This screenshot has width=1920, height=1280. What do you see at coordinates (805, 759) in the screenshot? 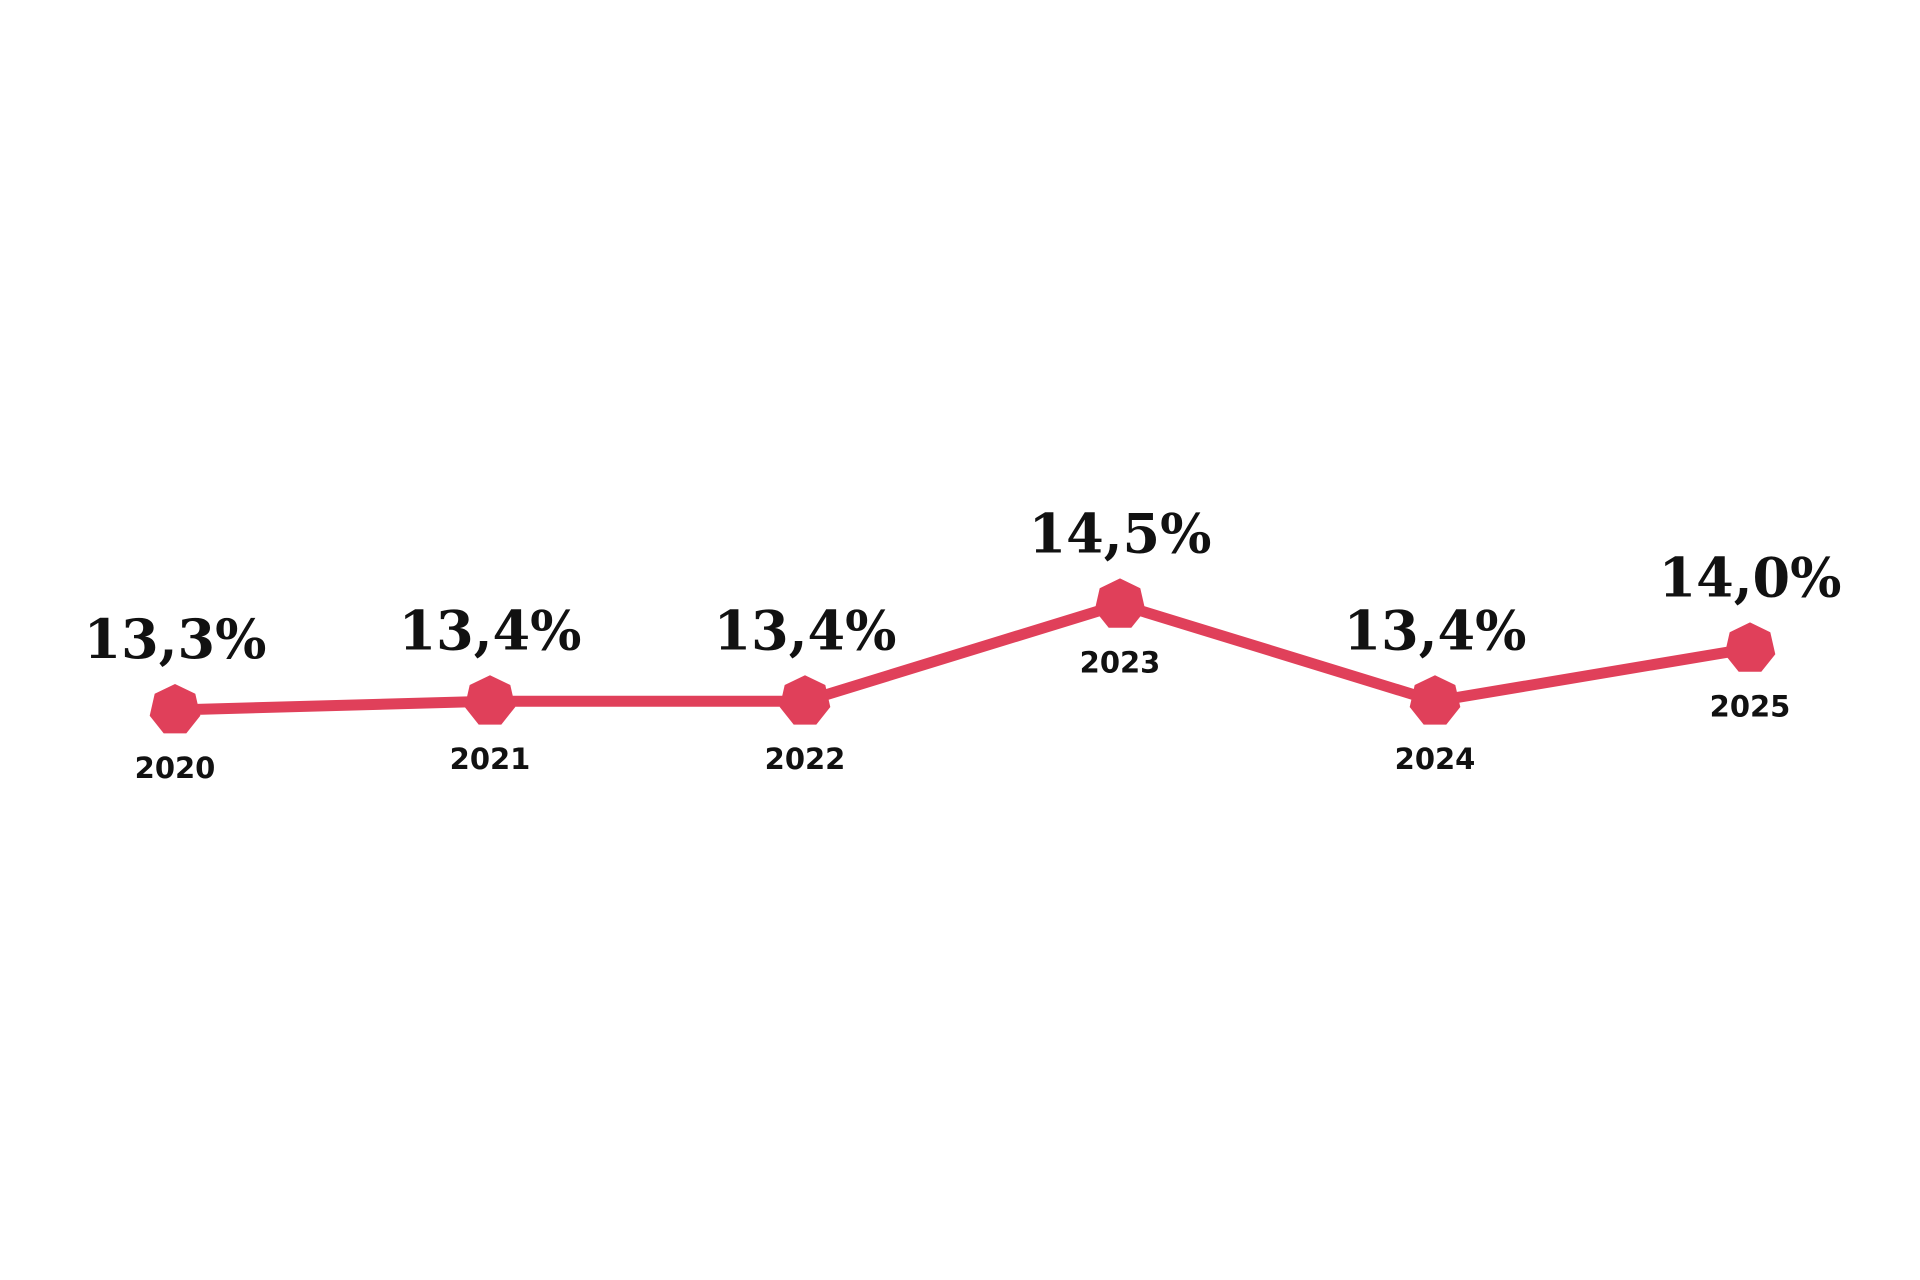
I see `x-tick-label: 2022` at bounding box center [805, 759].